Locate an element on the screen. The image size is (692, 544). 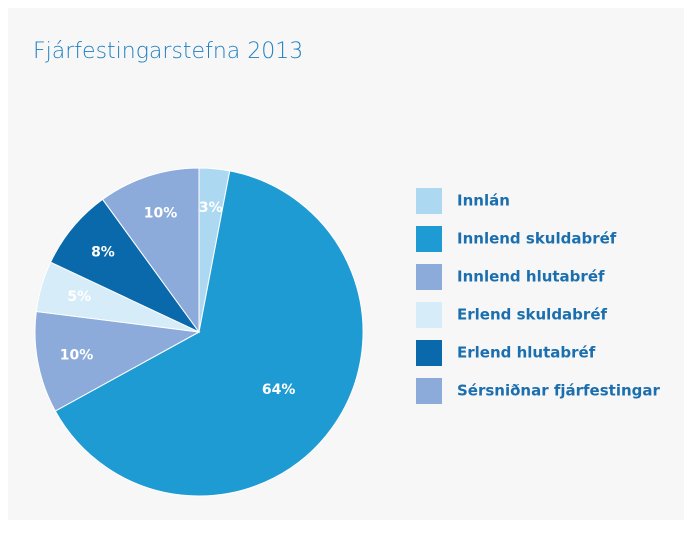
data-label: 5% is located at coordinates (79, 297).